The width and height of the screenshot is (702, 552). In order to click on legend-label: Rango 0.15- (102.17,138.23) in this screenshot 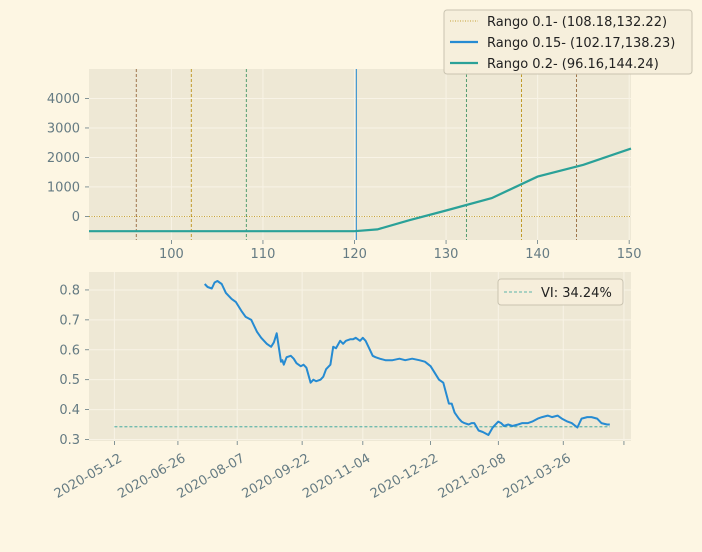, I will do `click(581, 43)`.